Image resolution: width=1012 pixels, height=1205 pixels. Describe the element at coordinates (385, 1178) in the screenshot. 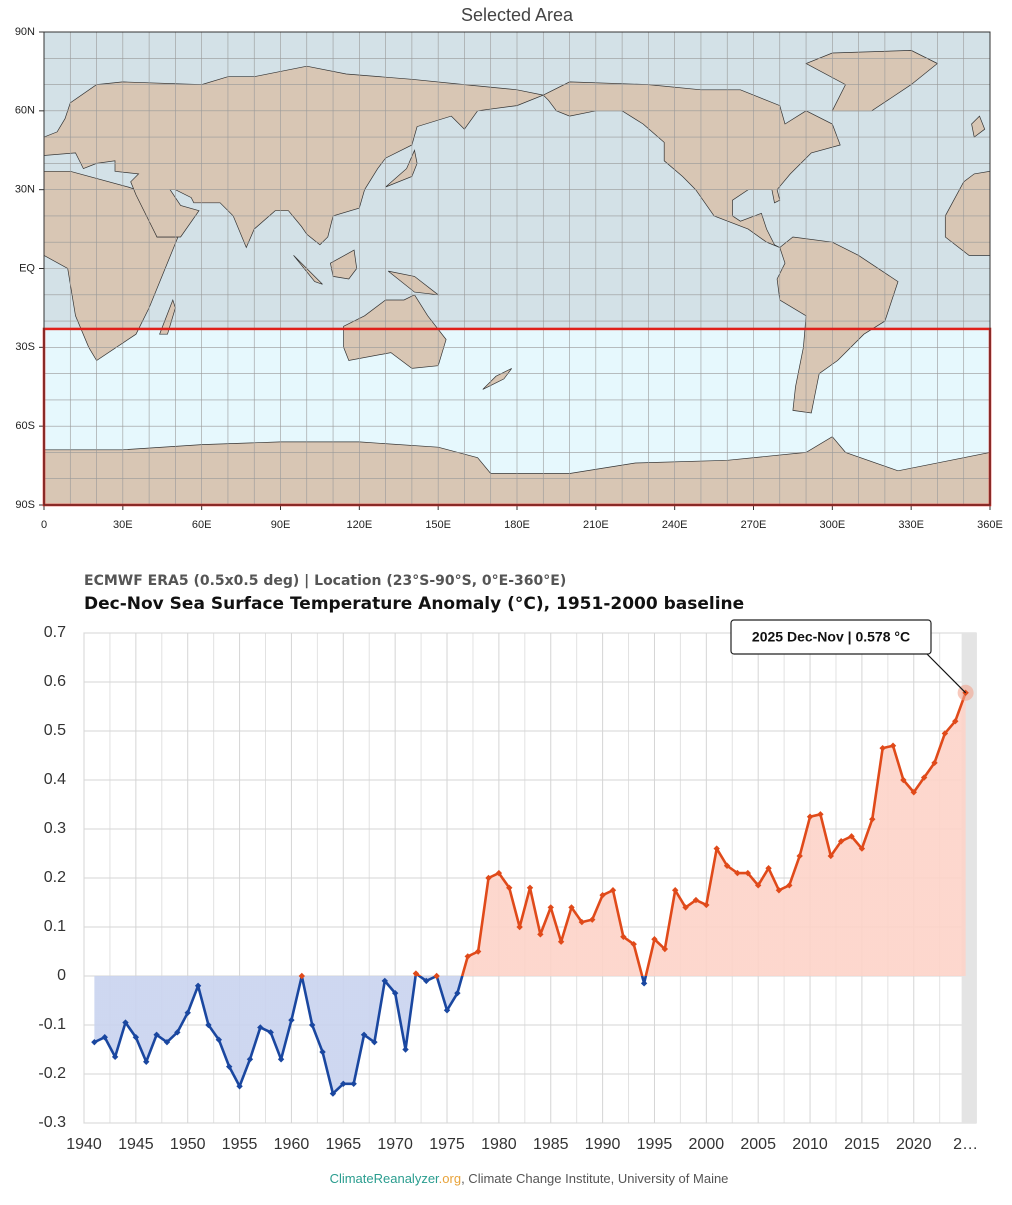

I see `footer-site: ClimateReanalyzer` at that location.